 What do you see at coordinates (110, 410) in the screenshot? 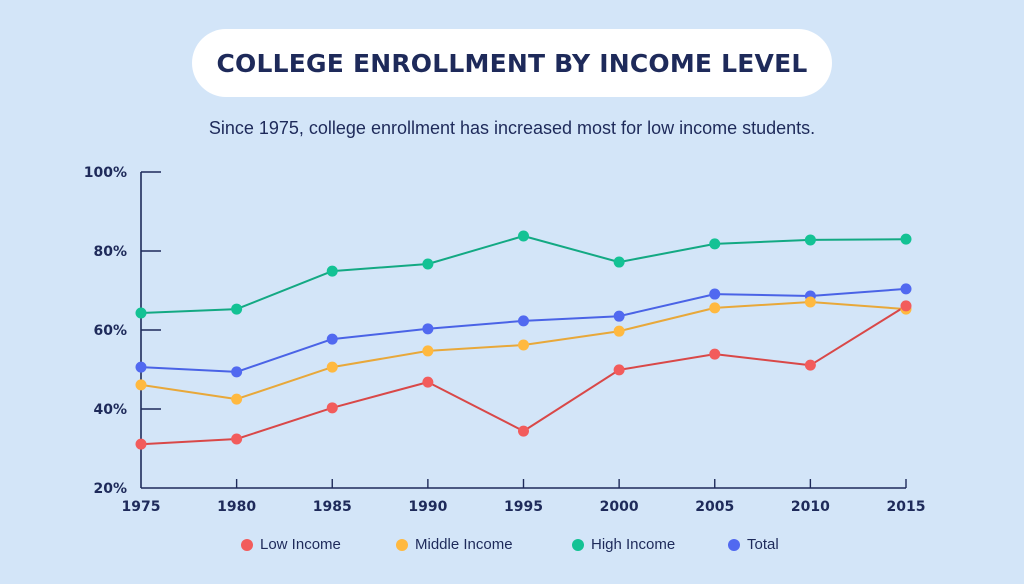
I see `y-tick-label: 40%` at bounding box center [110, 410].